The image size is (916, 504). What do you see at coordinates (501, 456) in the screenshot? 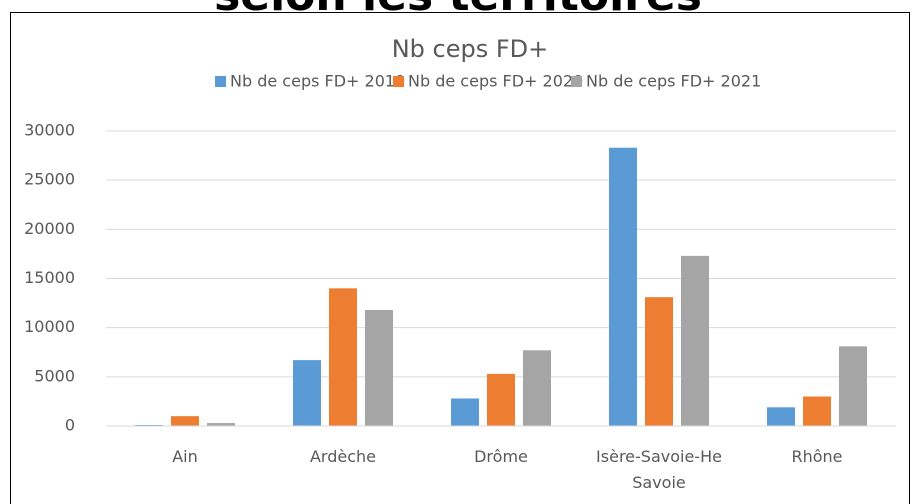
I see `x-tick-label: Drôme` at bounding box center [501, 456].